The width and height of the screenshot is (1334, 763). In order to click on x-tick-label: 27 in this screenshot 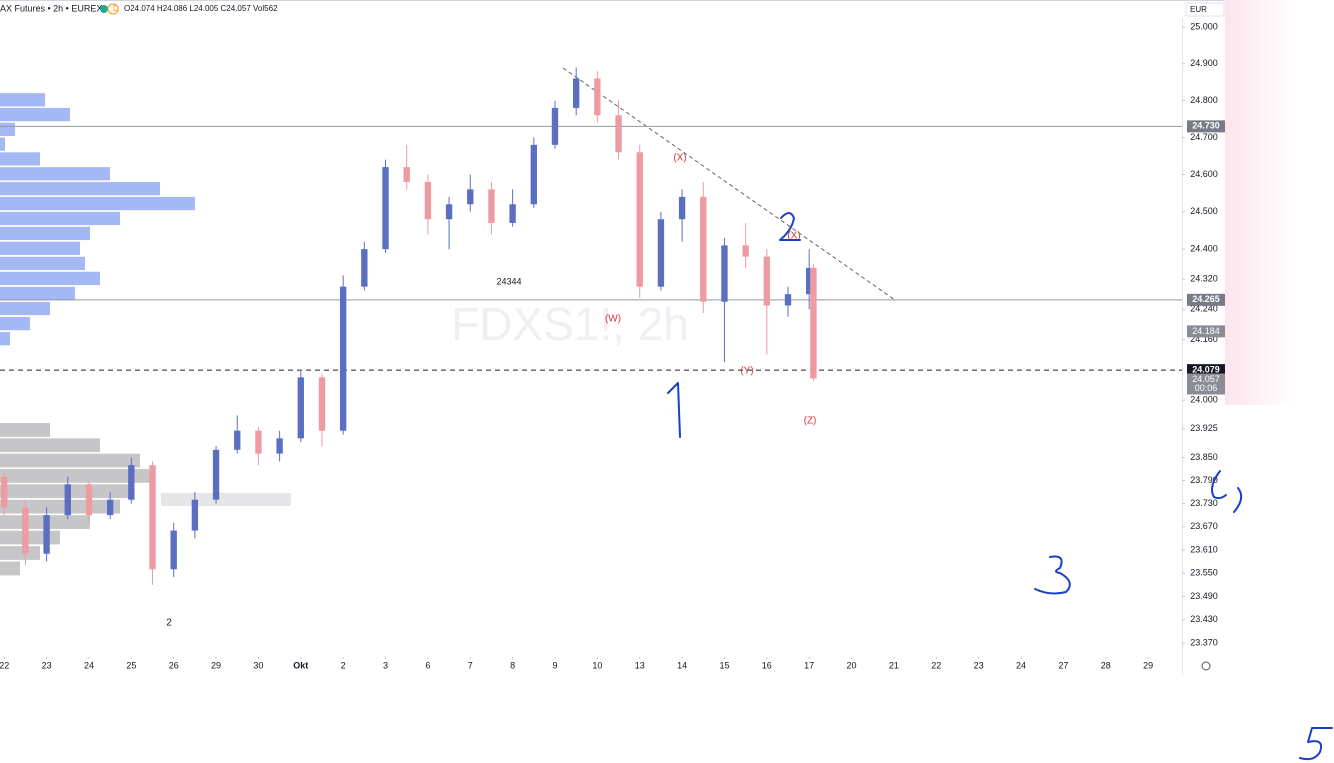, I will do `click(1063, 665)`.